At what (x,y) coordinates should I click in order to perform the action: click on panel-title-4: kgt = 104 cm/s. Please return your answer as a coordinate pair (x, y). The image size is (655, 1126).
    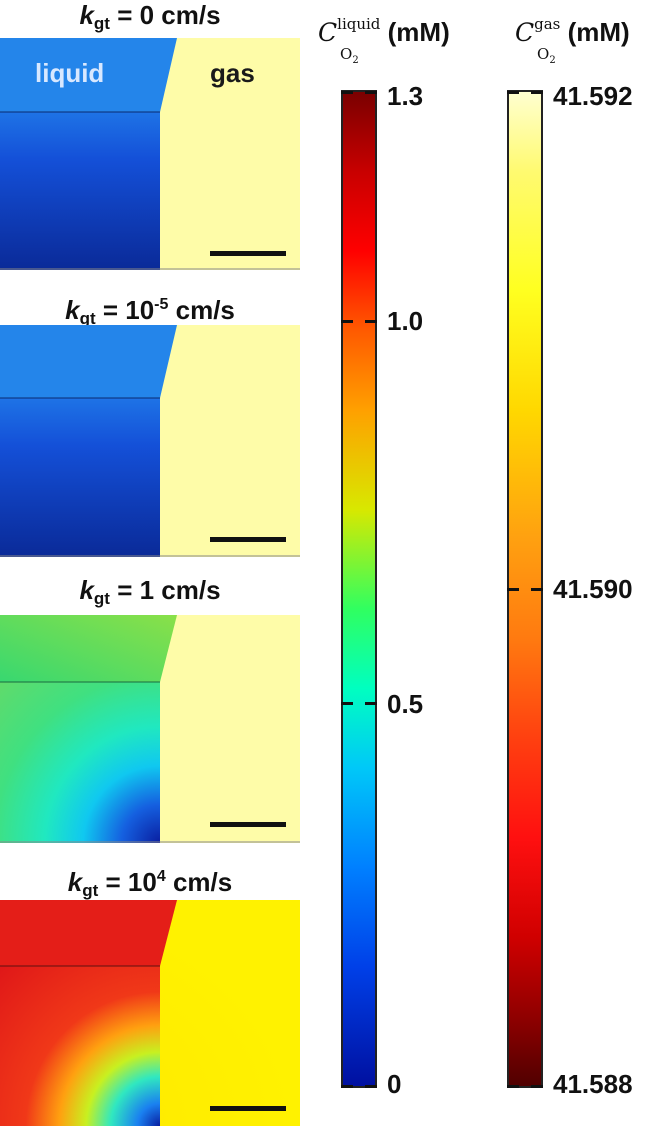
    Looking at the image, I should click on (150, 883).